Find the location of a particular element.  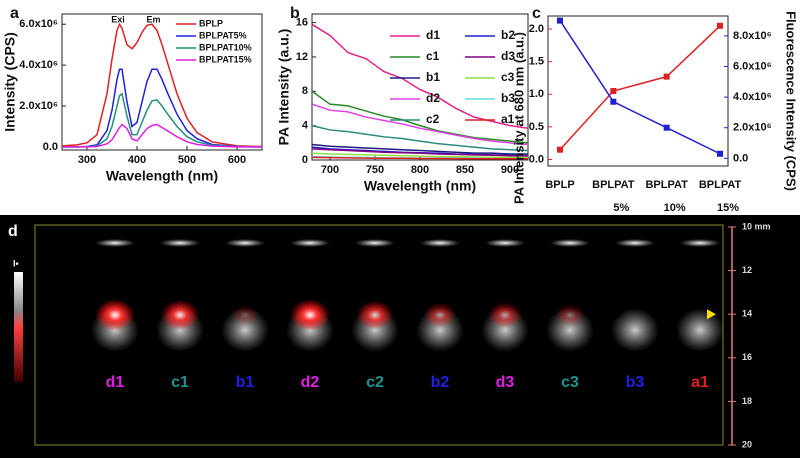

x-tick-label: BPLP is located at coordinates (559, 185).